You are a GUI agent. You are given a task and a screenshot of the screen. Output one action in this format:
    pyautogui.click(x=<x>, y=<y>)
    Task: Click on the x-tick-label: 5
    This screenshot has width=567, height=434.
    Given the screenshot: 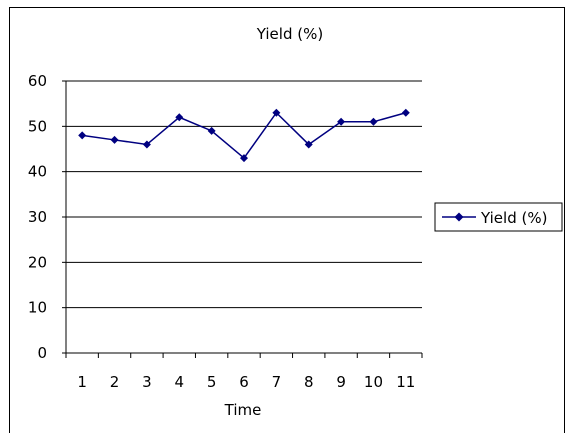 What is the action you would take?
    pyautogui.click(x=212, y=382)
    